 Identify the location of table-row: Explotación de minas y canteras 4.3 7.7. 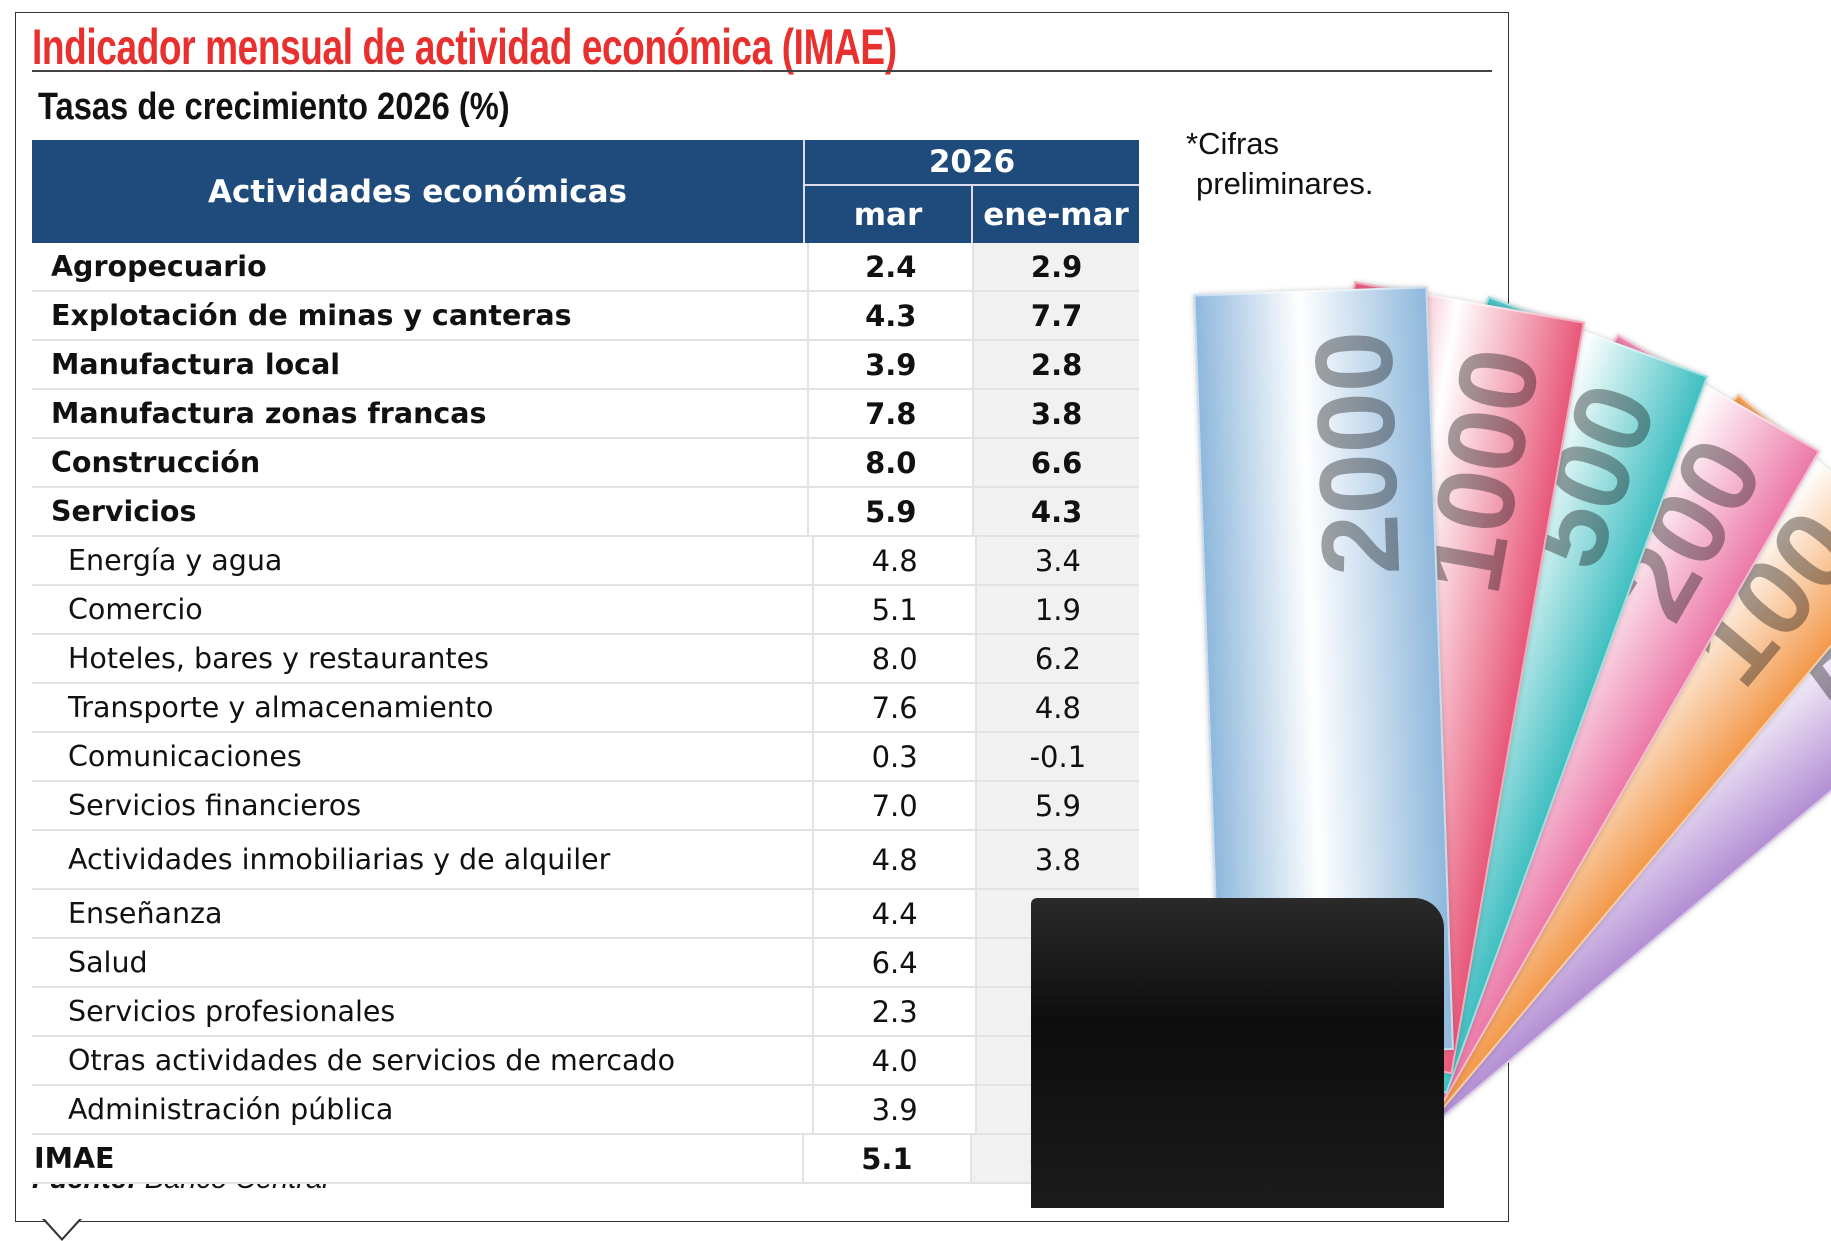
(585, 316).